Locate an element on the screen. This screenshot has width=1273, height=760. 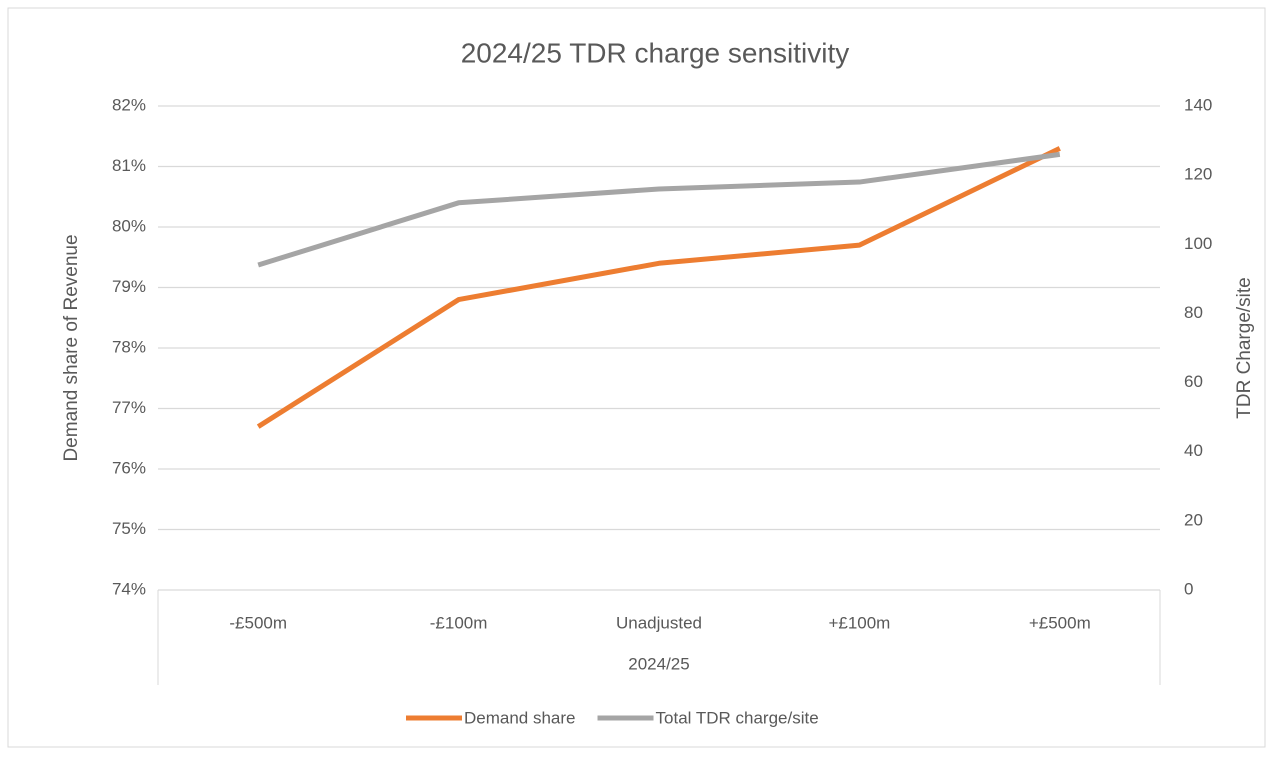
y2-tick-label: 140 is located at coordinates (1198, 104).